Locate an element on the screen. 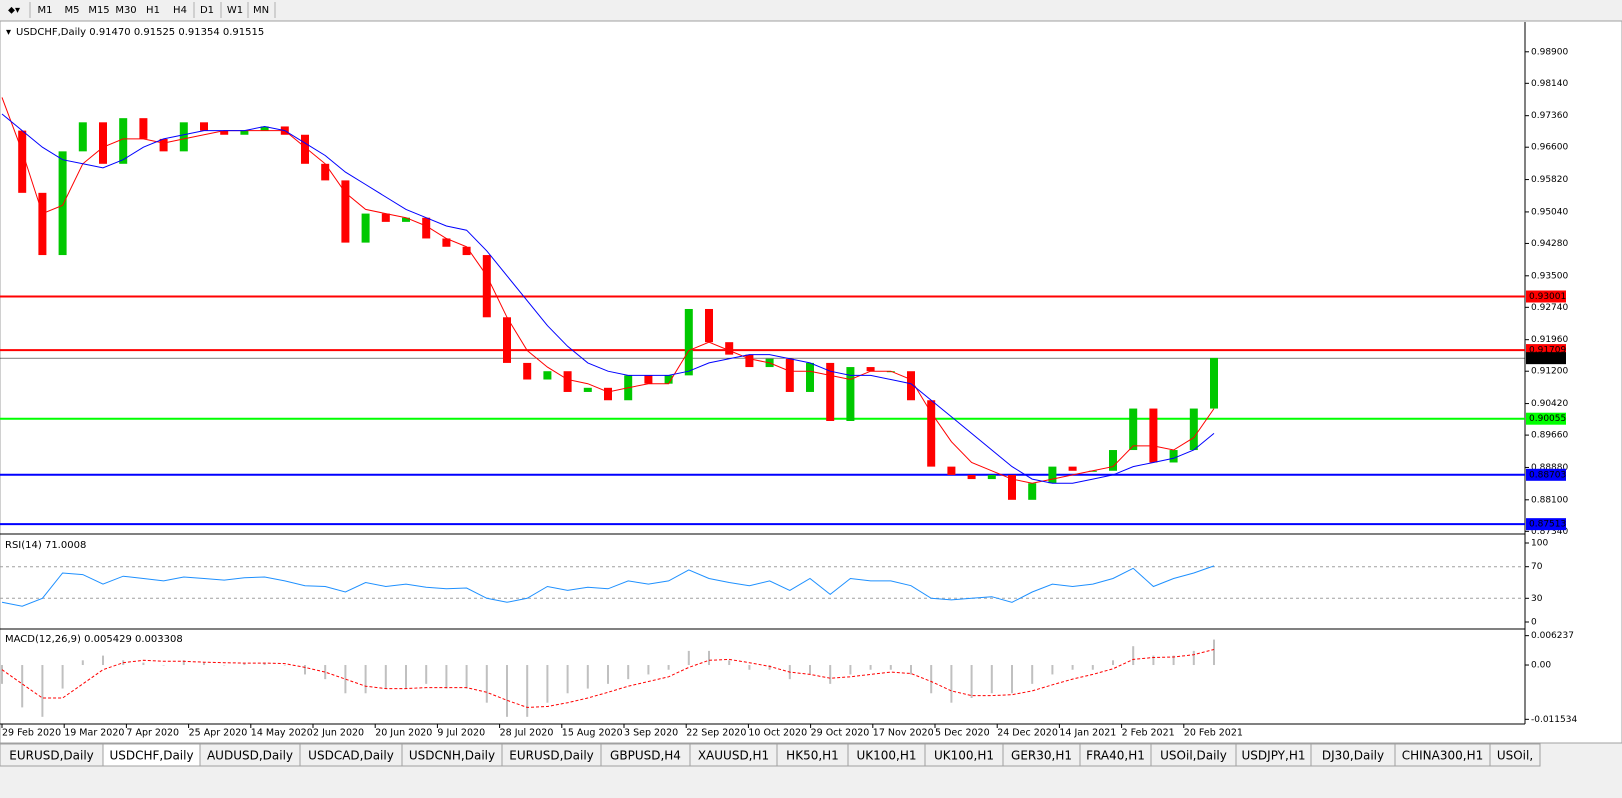 The height and width of the screenshot is (798, 1622). x-tick-label: 20 Feb 2021 is located at coordinates (1213, 733).